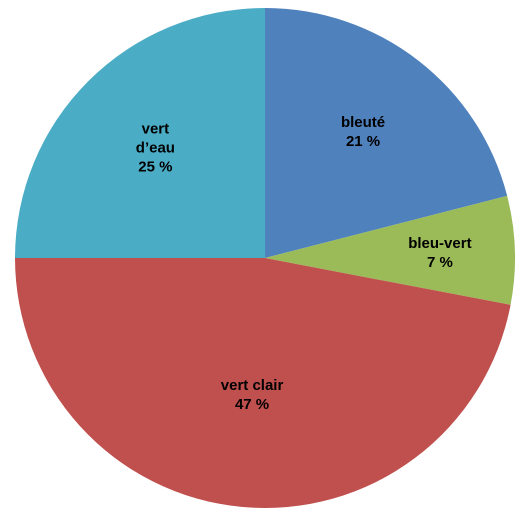  Describe the element at coordinates (439, 262) in the screenshot. I see `value-label: 7 %` at that location.